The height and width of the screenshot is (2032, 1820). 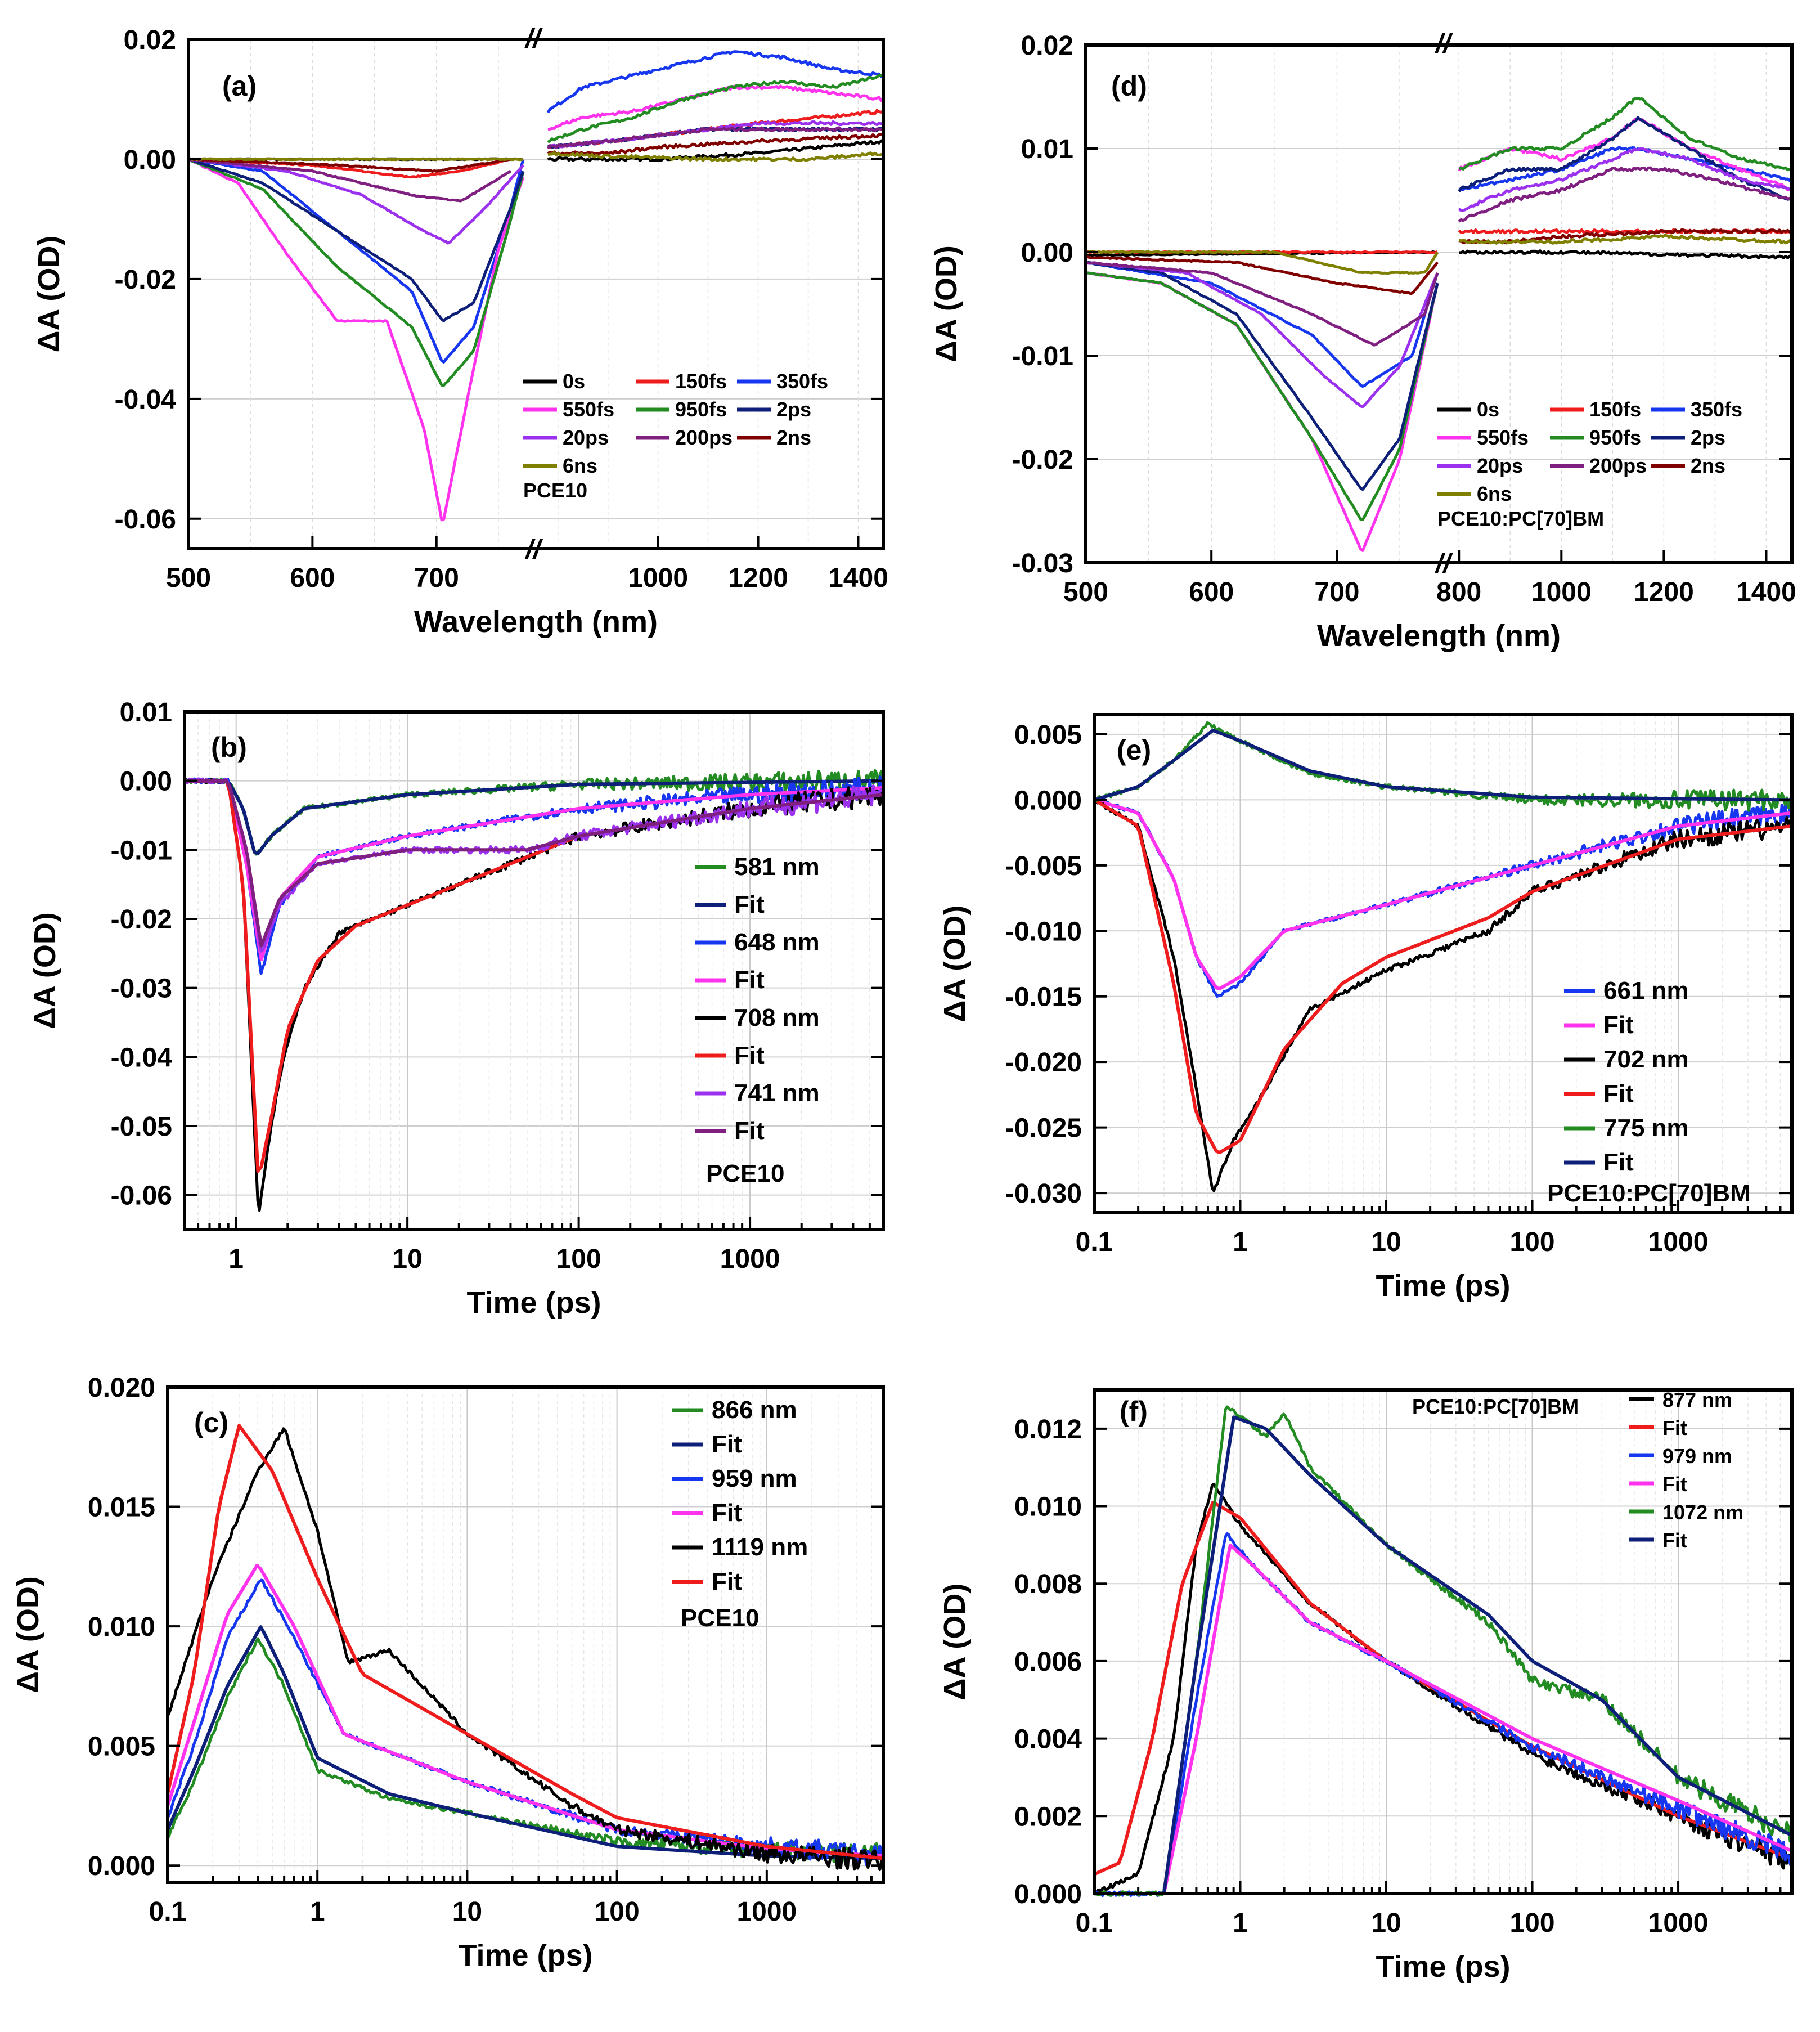 I want to click on legend-label: 0s, so click(x=574, y=382).